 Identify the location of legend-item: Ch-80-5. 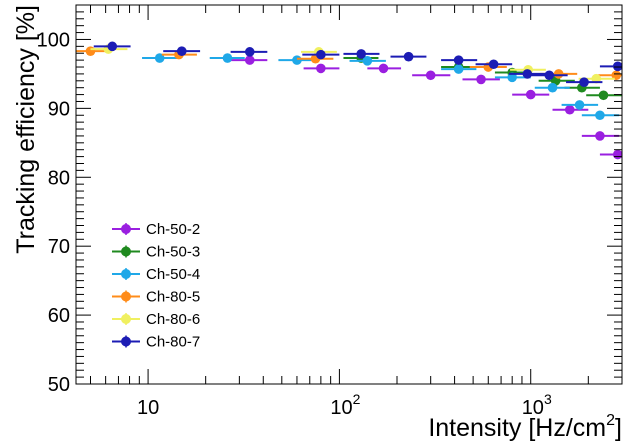
(156, 297).